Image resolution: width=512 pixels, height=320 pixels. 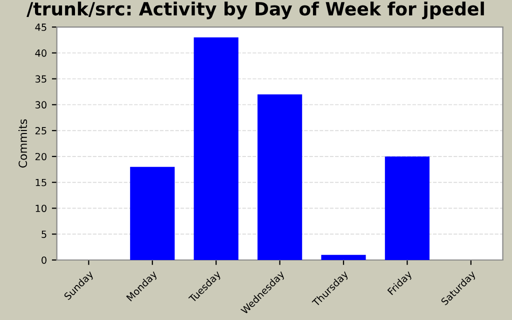 What do you see at coordinates (44, 260) in the screenshot?
I see `y-tick-label: 0` at bounding box center [44, 260].